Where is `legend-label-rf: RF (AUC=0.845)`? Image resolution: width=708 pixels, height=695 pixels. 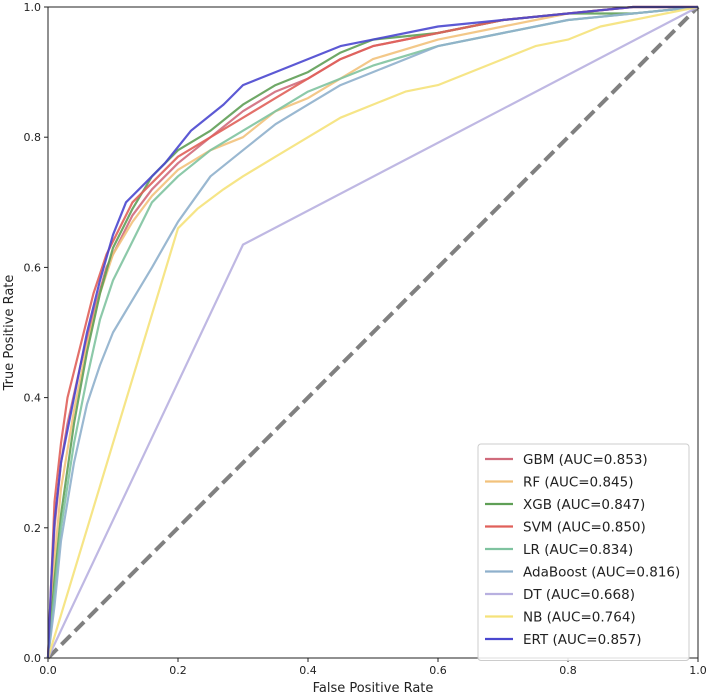 legend-label-rf: RF (AUC=0.845) is located at coordinates (578, 483).